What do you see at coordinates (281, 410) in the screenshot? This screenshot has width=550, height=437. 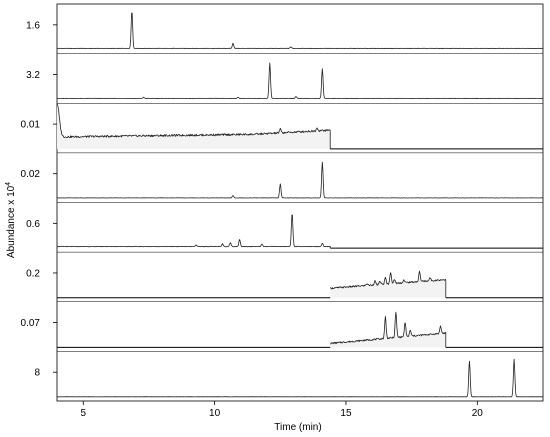 I see `x-axis: 5 10 15 20` at bounding box center [281, 410].